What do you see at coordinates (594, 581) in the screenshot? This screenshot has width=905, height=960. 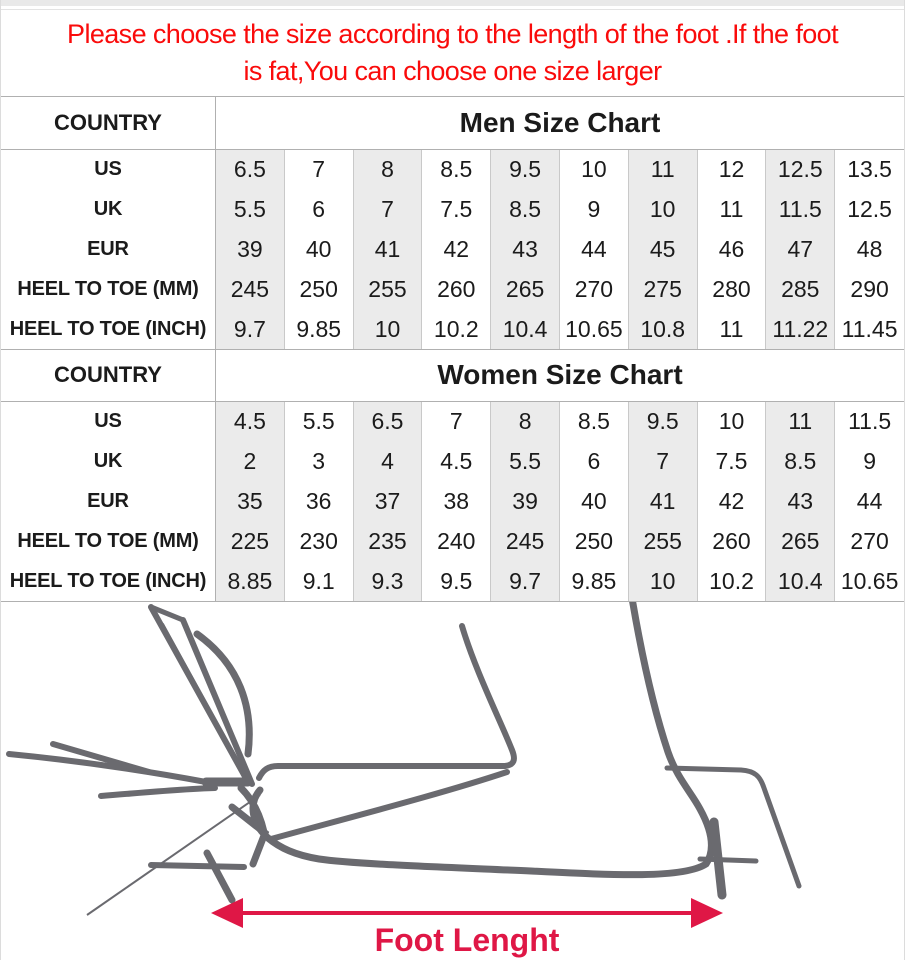 I see `women-size-cell: 9.85` at bounding box center [594, 581].